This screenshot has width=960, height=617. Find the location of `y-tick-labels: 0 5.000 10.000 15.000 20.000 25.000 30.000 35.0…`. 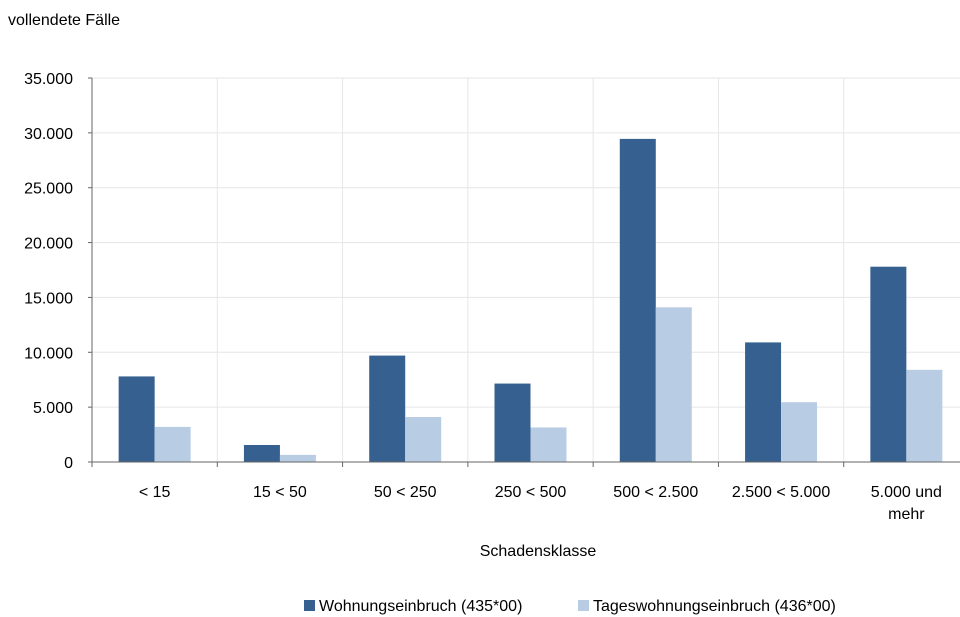

y-tick-labels: 0 5.000 10.000 15.000 20.000 25.000 30.000 35.0… is located at coordinates (48, 271).